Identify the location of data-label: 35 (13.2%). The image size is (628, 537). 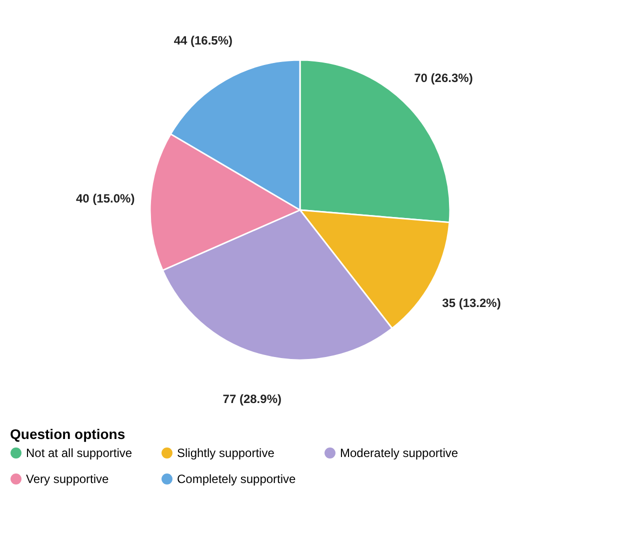
(471, 303).